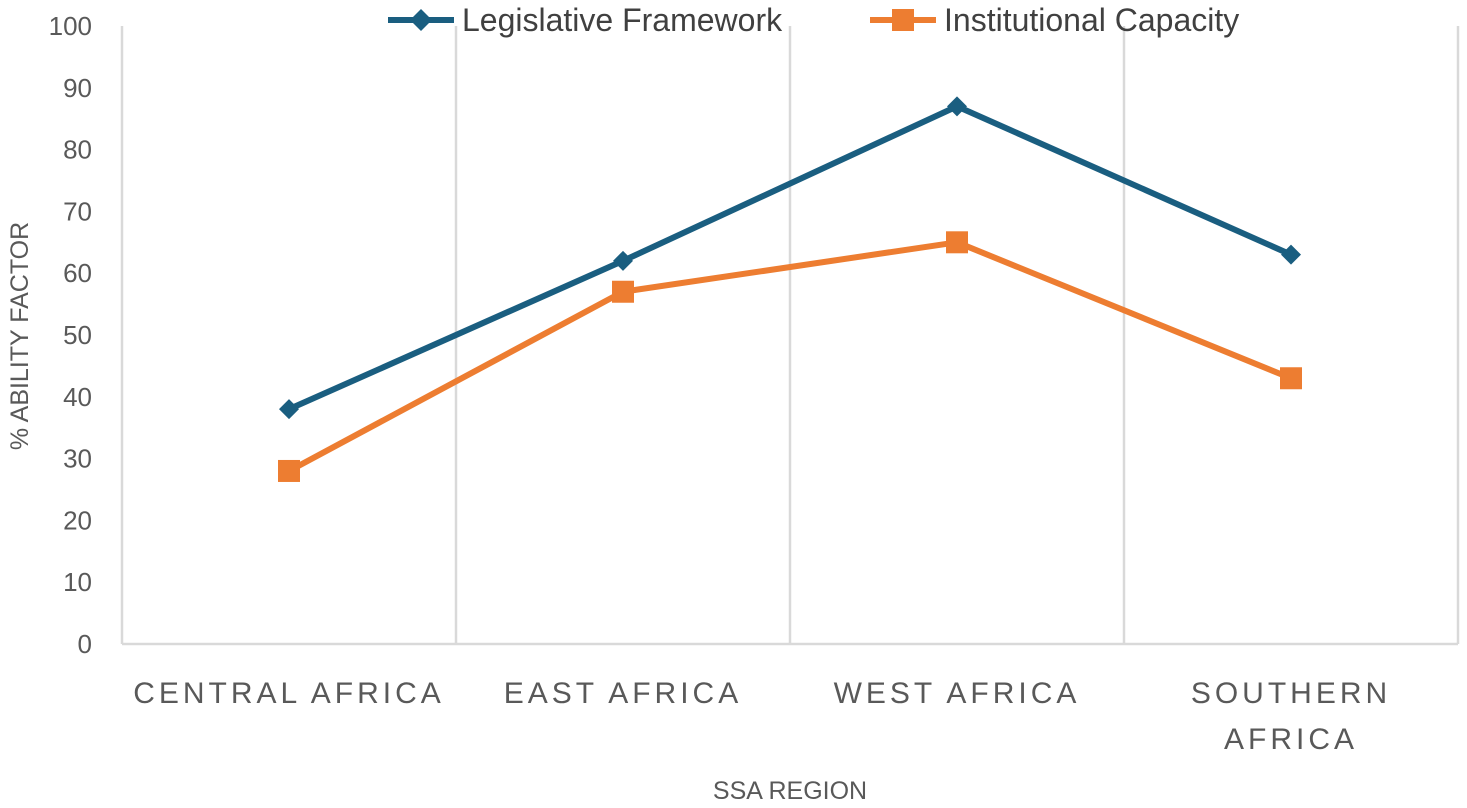 The height and width of the screenshot is (808, 1467). What do you see at coordinates (77, 88) in the screenshot?
I see `y-tick-label: 90` at bounding box center [77, 88].